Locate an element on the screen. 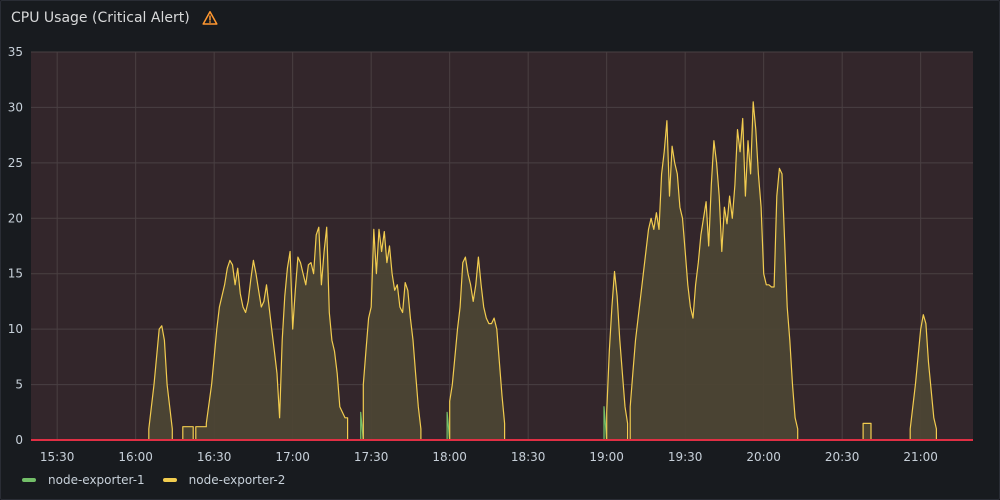  y-tick-label: 35 is located at coordinates (15, 52).